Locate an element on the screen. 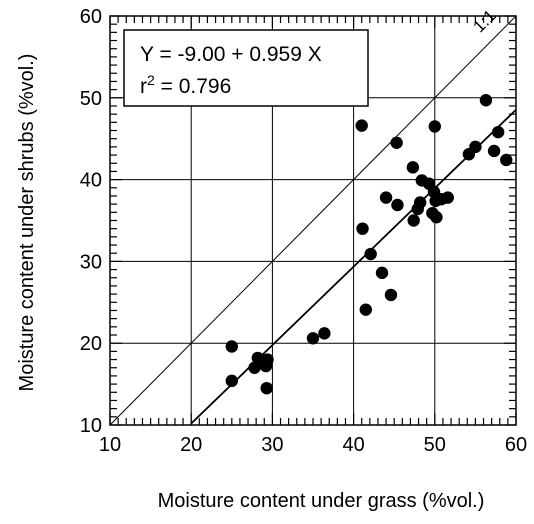 The height and width of the screenshot is (524, 534). y-axis-label: Moisture content under shrubs (%vol.) is located at coordinates (27, 223).